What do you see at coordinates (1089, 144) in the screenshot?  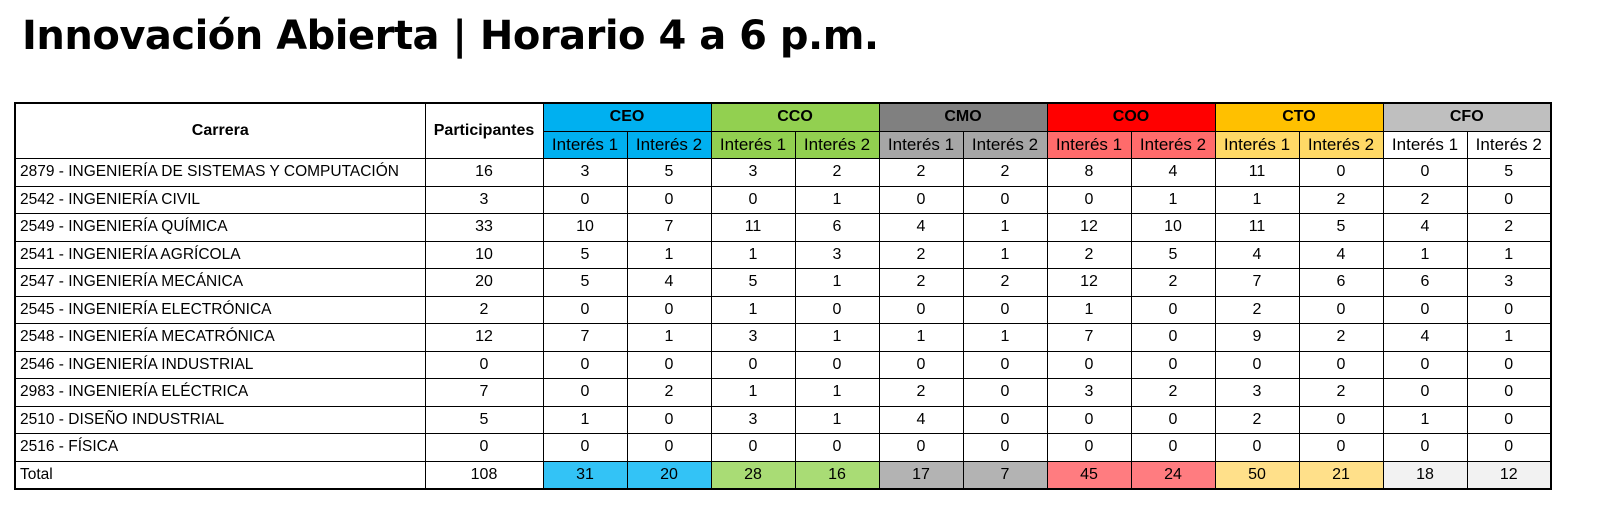 I see `subheader-coo-interes-1: Interés 1` at bounding box center [1089, 144].